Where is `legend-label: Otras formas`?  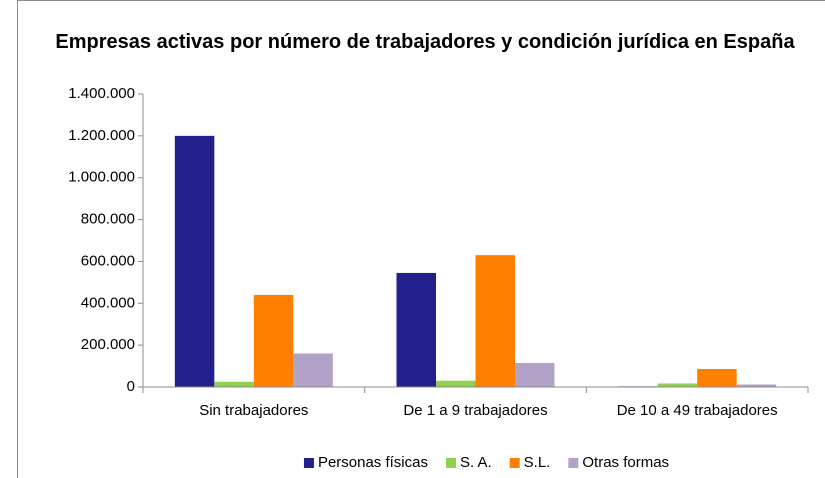
legend-label: Otras formas is located at coordinates (625, 462).